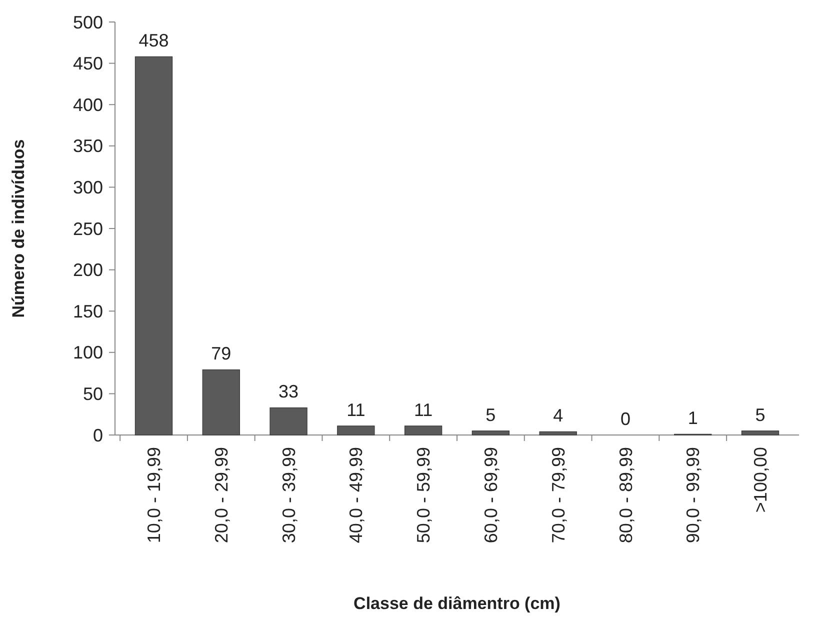 This screenshot has height=623, width=814. What do you see at coordinates (221, 495) in the screenshot?
I see `x-tick-label: 20,0 - 29,99` at bounding box center [221, 495].